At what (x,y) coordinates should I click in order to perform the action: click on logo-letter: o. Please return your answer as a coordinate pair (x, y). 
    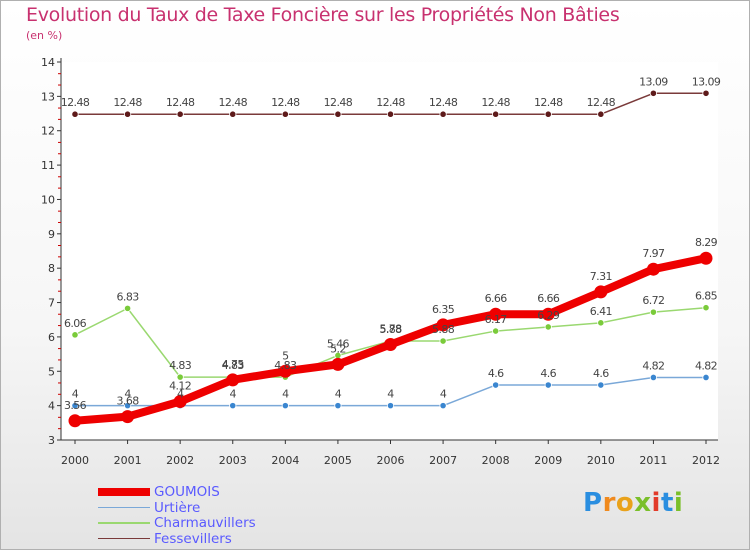
    Looking at the image, I should click on (625, 503).